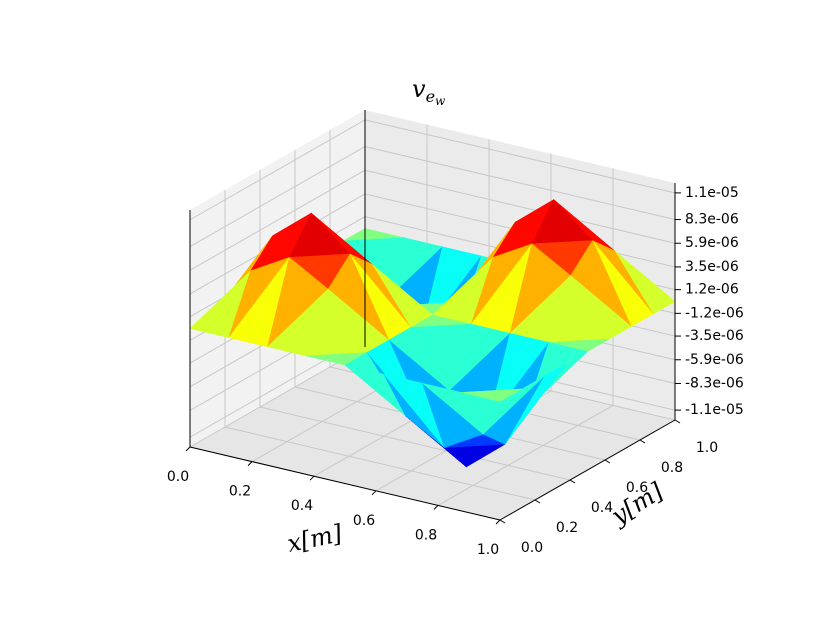 This screenshot has height=627, width=830. I want to click on y-tick-label: 0.6, so click(637, 488).